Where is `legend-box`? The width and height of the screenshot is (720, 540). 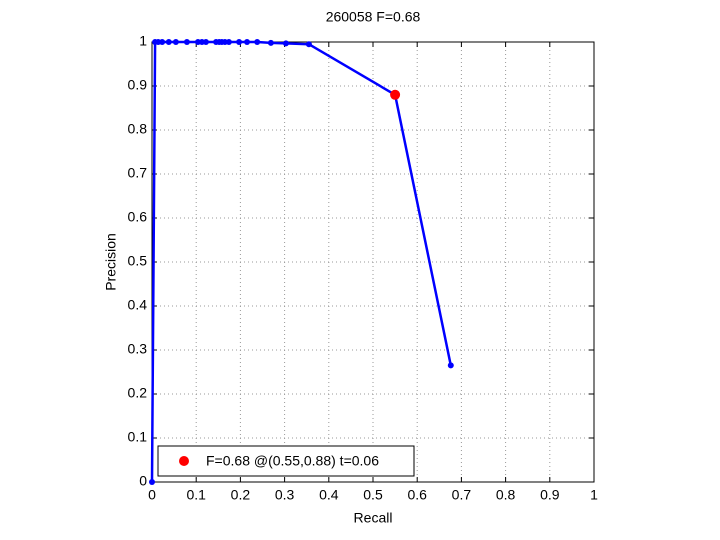 legend-box is located at coordinates (286, 461).